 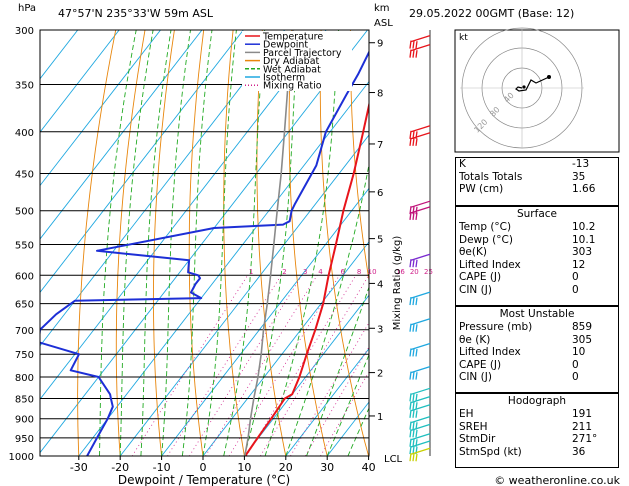 I want to click on most-unstable-value: 10, so click(x=579, y=352).